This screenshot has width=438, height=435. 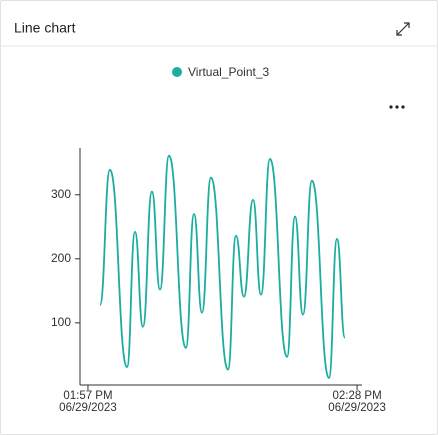 I want to click on y-tick-label: 100, so click(x=61, y=322).